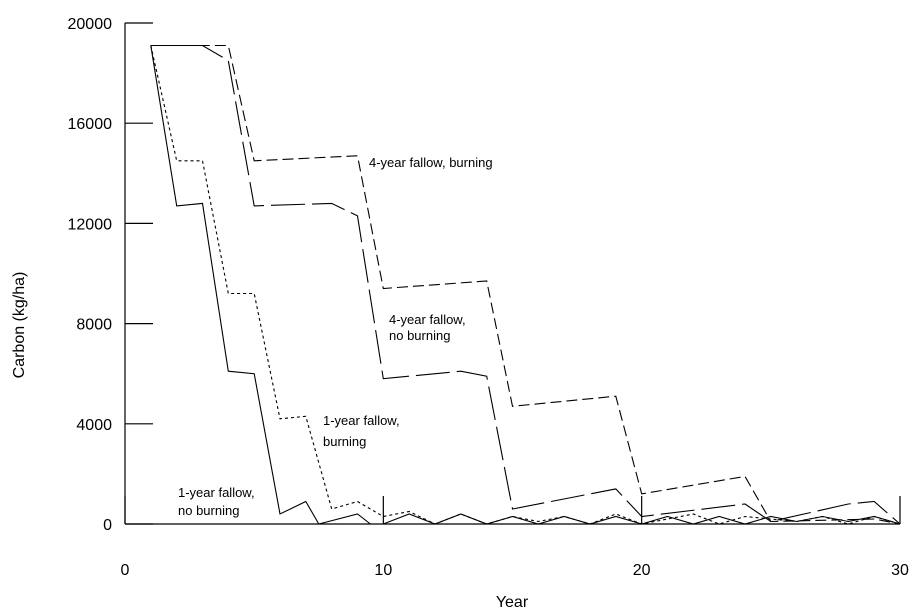  I want to click on series-annotation: 4-year fallow,, so click(427, 319).